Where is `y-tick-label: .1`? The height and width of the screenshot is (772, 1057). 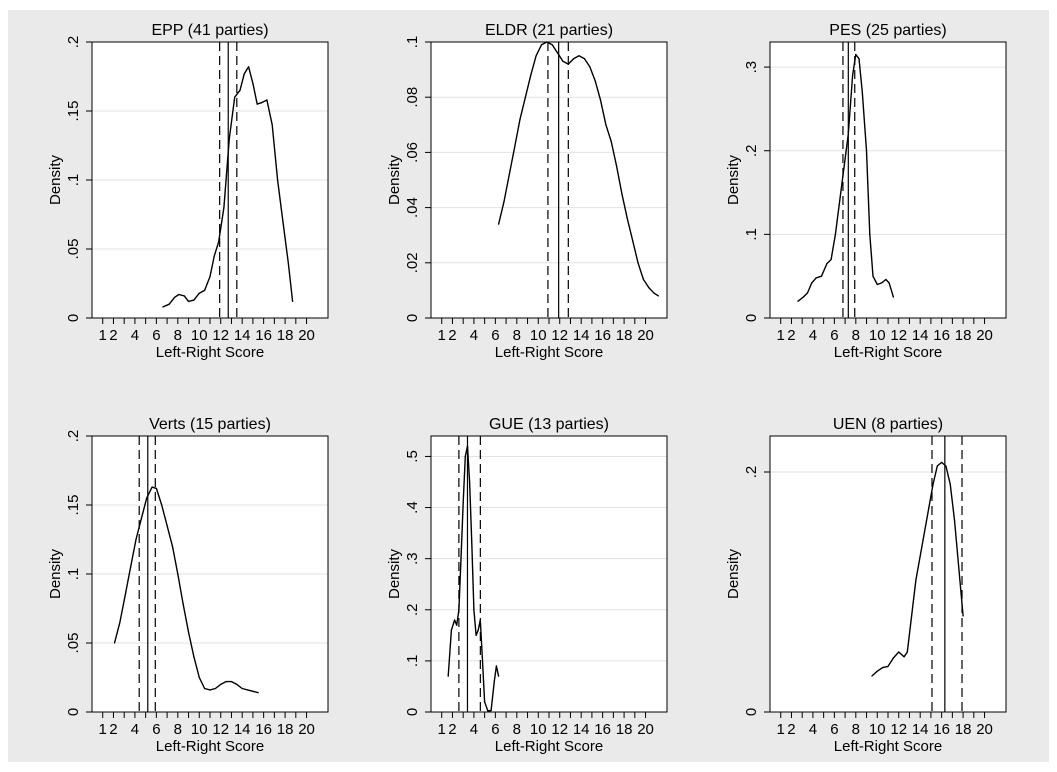 y-tick-label: .1 is located at coordinates (73, 180).